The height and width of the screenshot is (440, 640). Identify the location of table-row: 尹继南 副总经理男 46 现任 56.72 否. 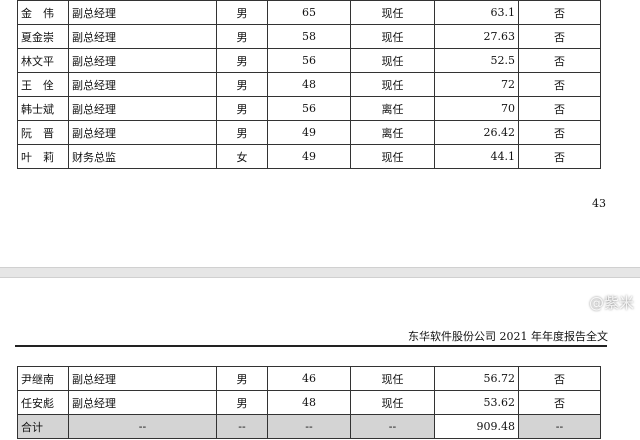
(309, 378).